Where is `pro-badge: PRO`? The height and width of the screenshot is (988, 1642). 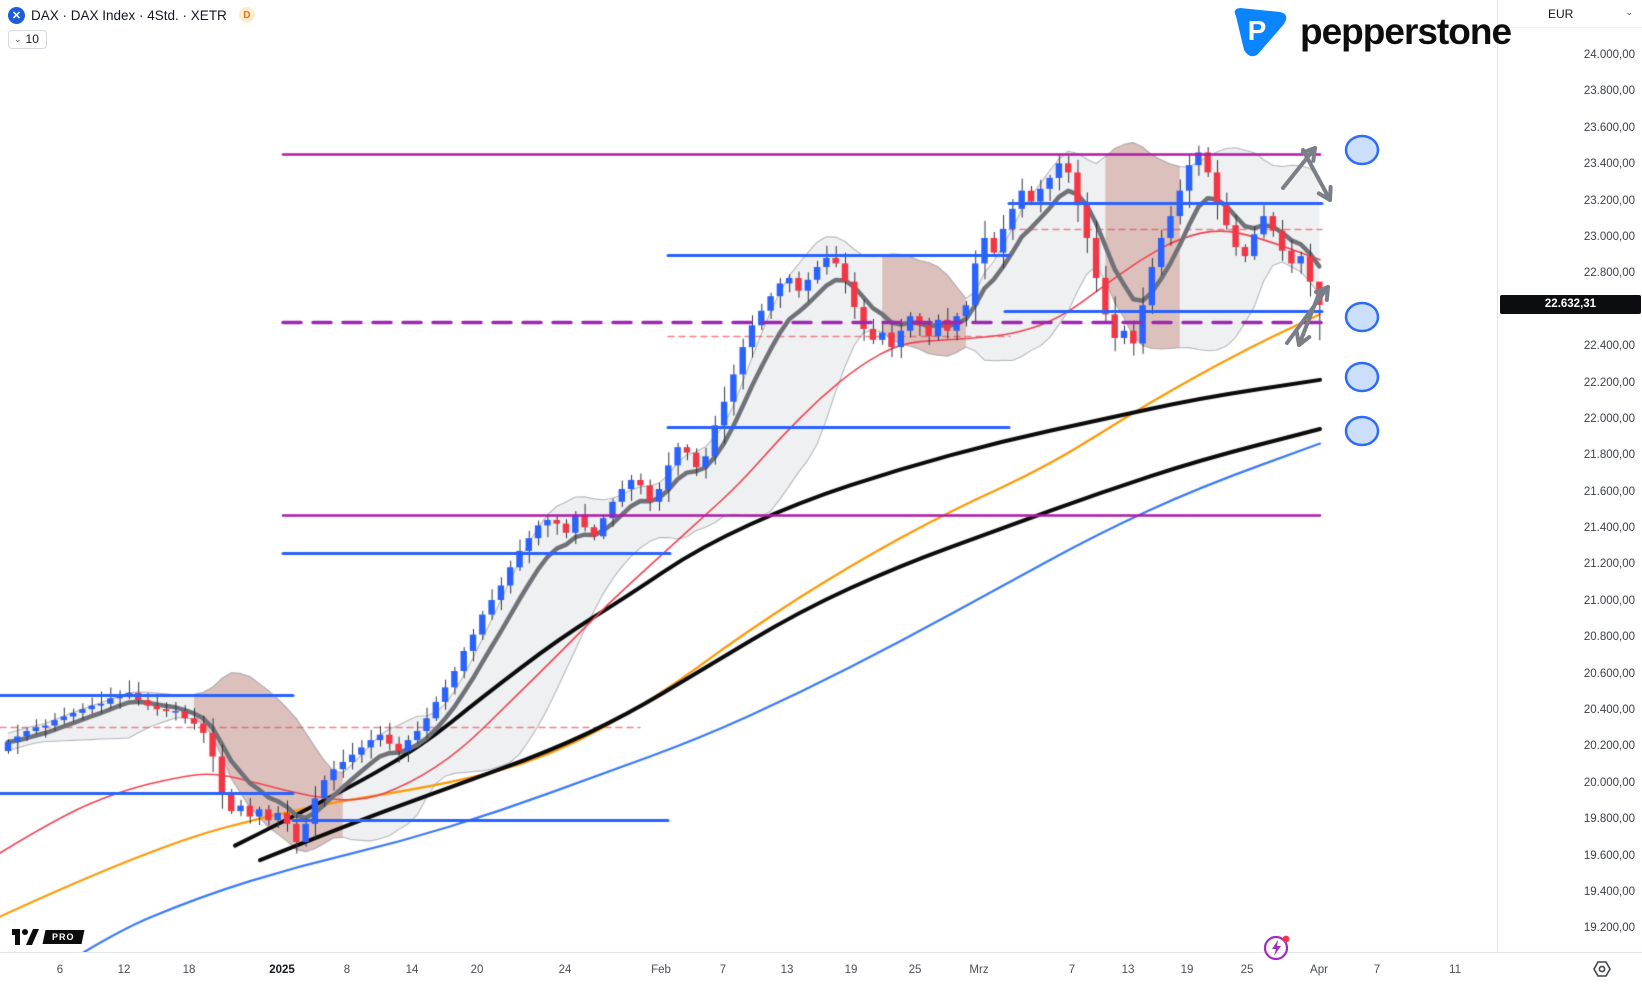 pro-badge: PRO is located at coordinates (63, 937).